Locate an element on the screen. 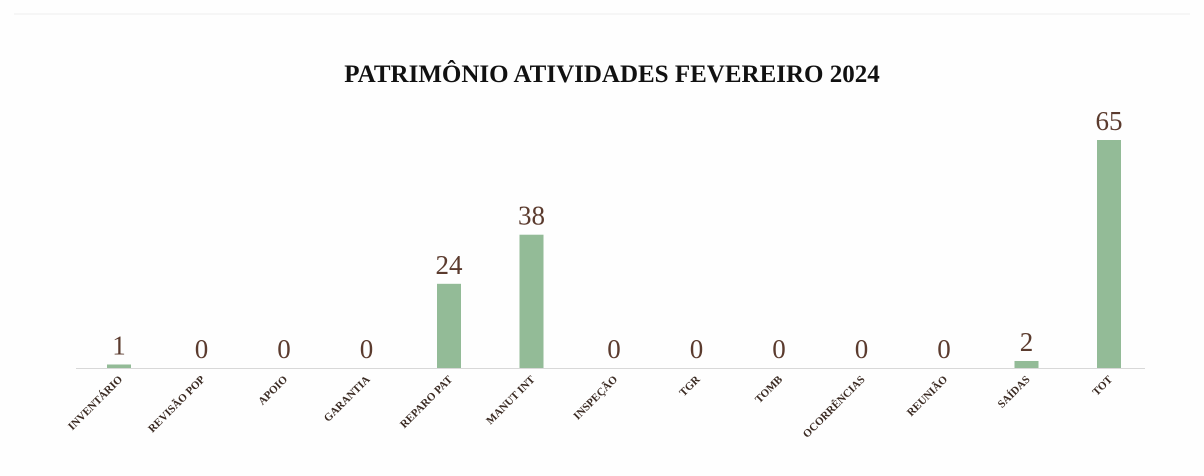 The height and width of the screenshot is (476, 1204). data-label: 24 is located at coordinates (450, 265).